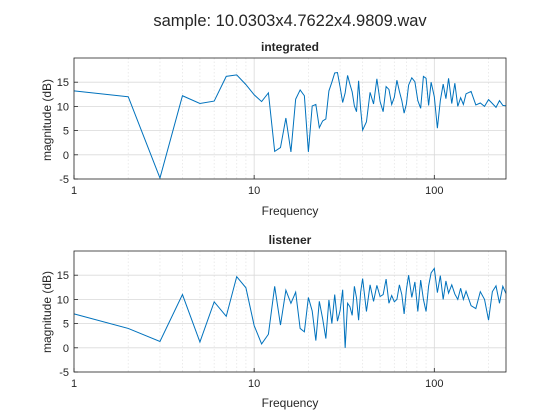  What do you see at coordinates (290, 307) in the screenshot?
I see `data-line` at bounding box center [290, 307].